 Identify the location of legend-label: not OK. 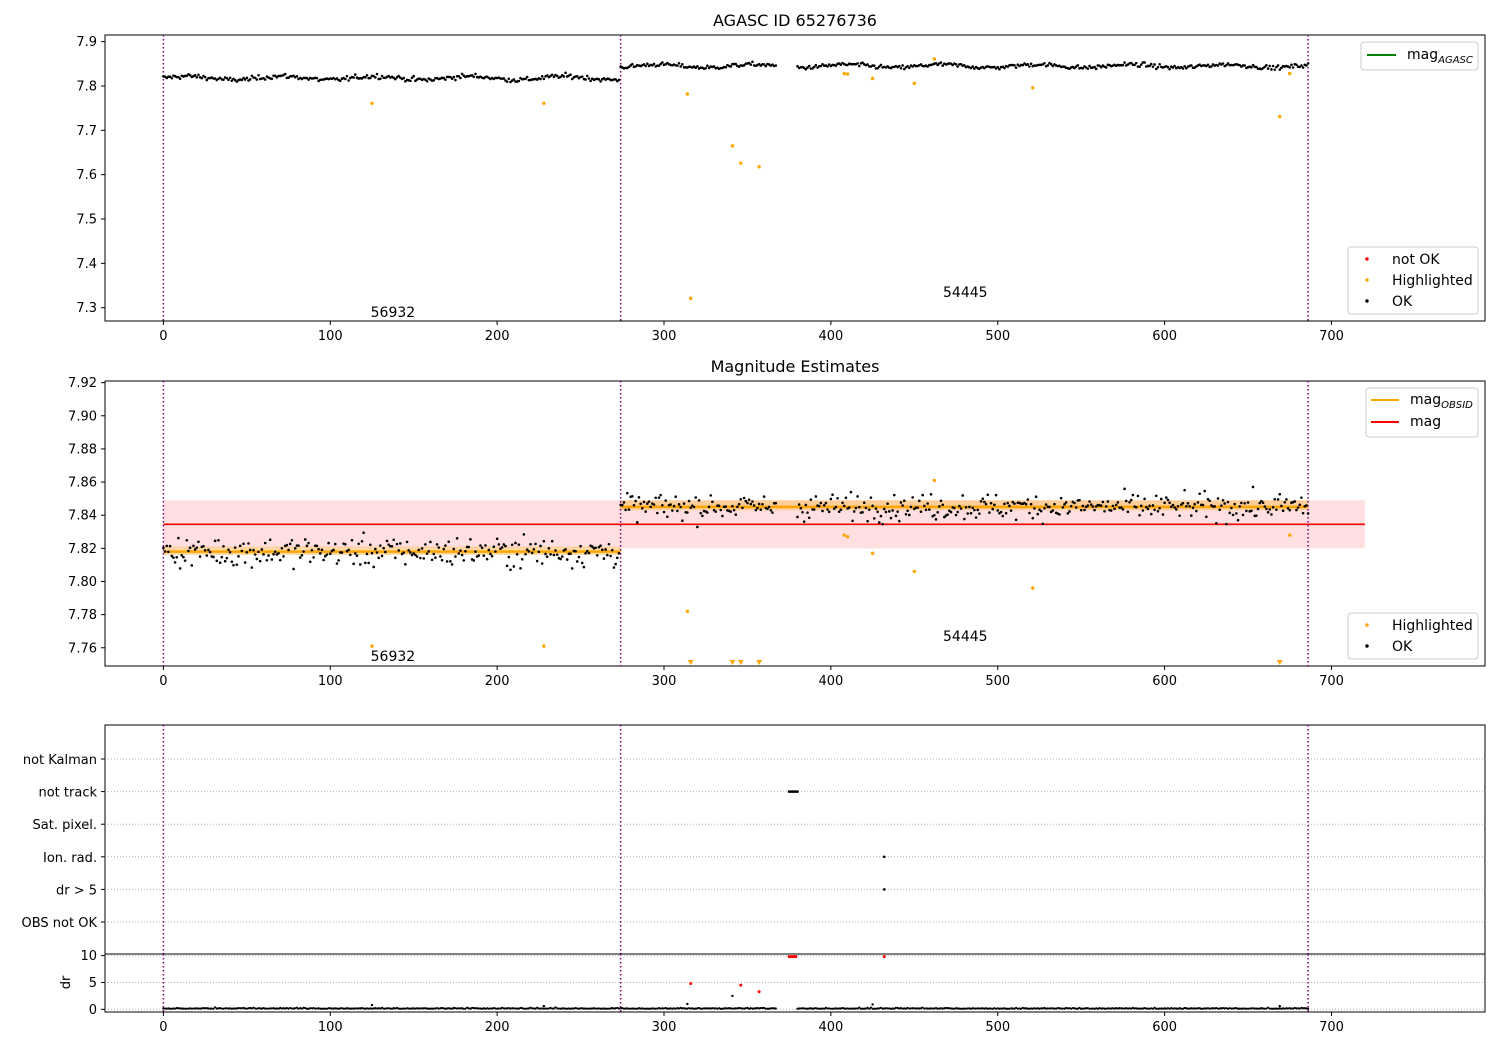
(1416, 260).